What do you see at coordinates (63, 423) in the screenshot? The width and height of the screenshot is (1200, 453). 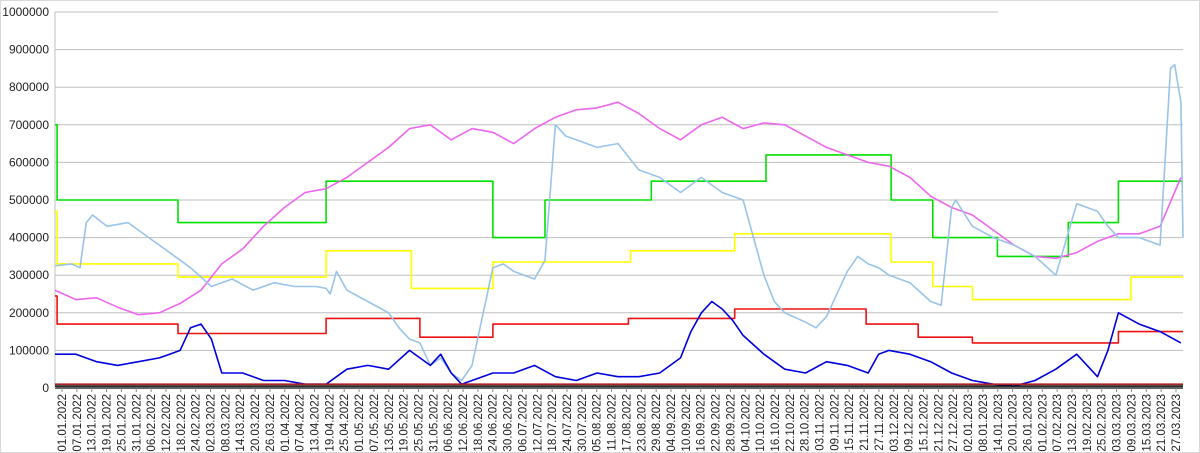 I see `x-tick-label: 01.01.2022` at bounding box center [63, 423].